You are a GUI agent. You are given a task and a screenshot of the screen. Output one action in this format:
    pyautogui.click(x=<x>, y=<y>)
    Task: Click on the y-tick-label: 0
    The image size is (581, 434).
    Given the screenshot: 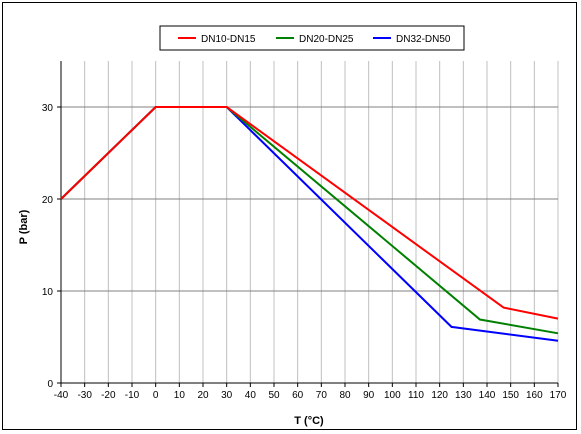 What is the action you would take?
    pyautogui.click(x=50, y=384)
    